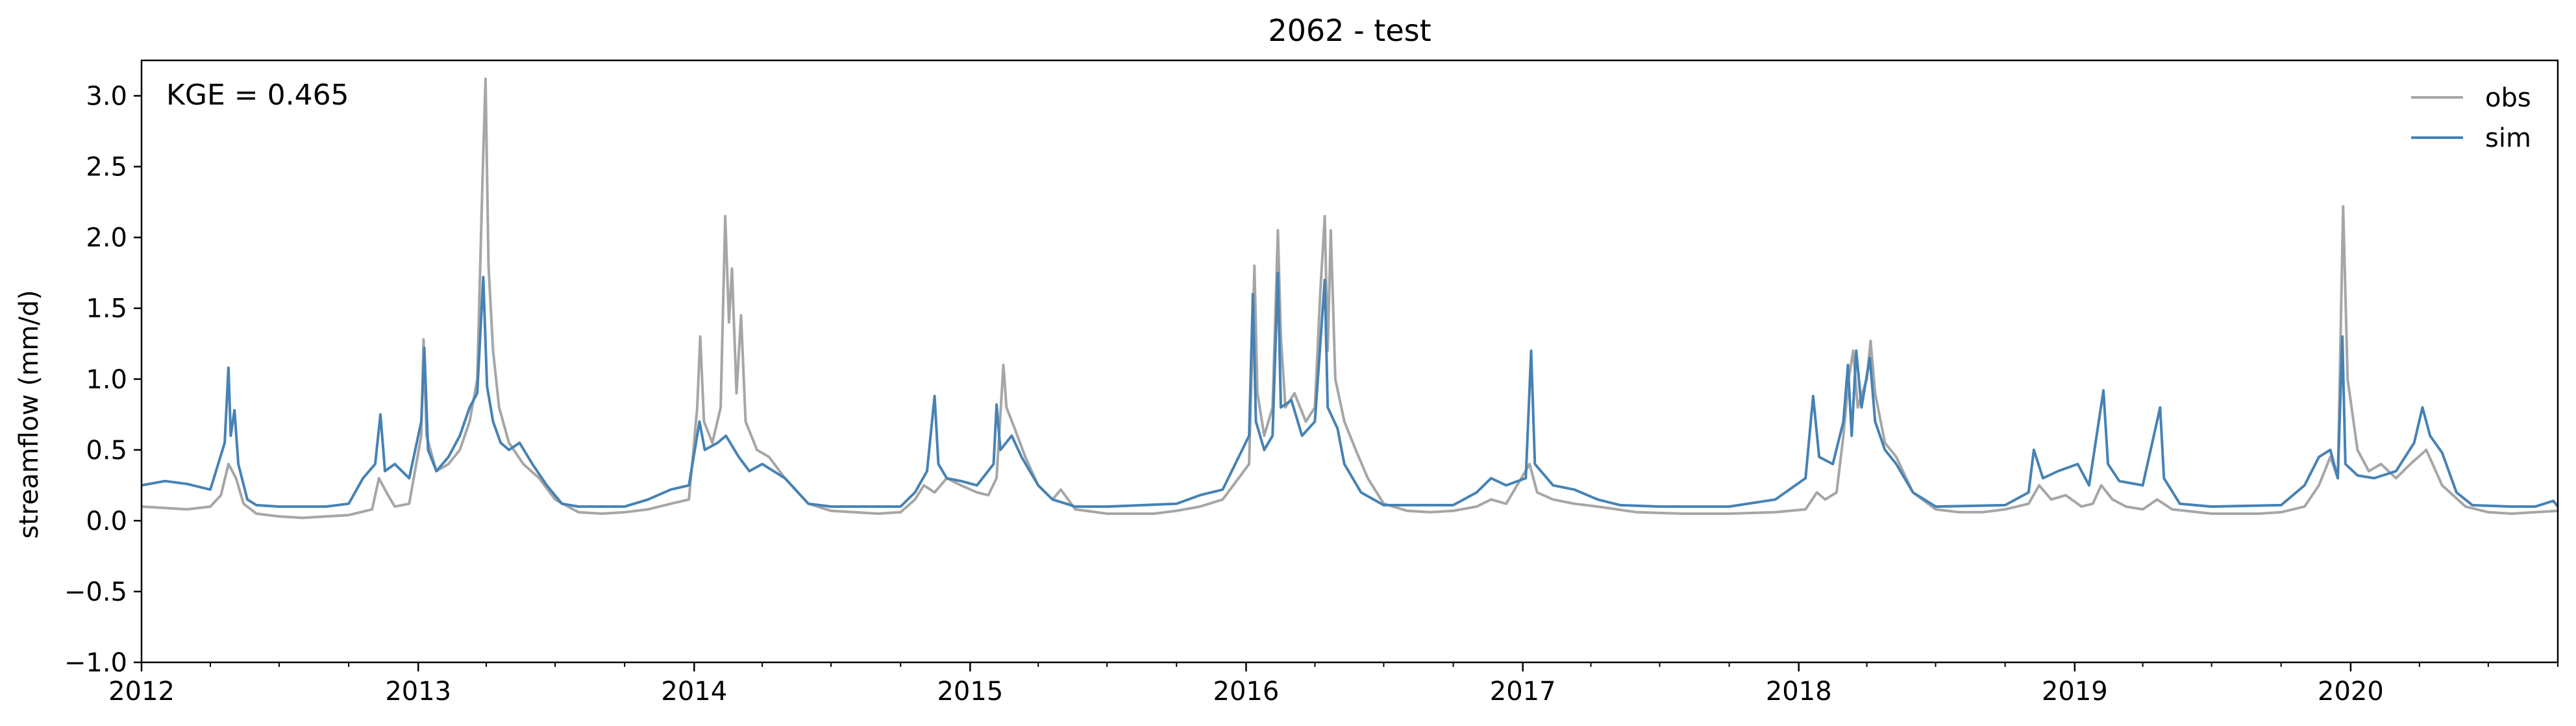  Describe the element at coordinates (106, 309) in the screenshot. I see `y-tick-label: 1.5` at that location.